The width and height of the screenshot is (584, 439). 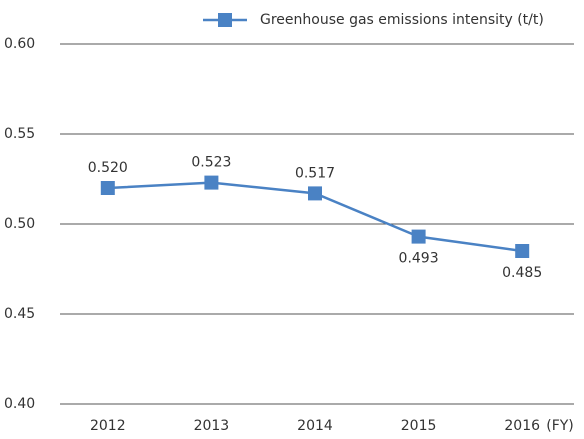 What do you see at coordinates (522, 426) in the screenshot?
I see `x-tick-label: 2016` at bounding box center [522, 426].